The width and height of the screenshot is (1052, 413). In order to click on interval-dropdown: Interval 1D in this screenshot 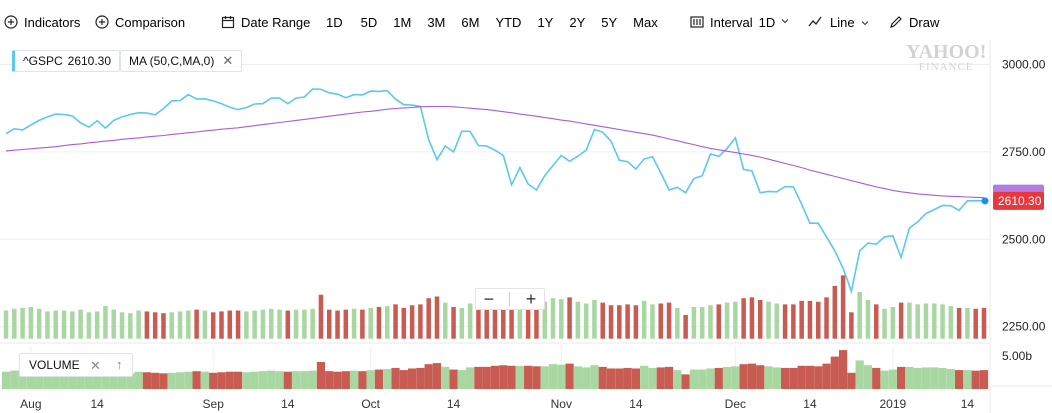, I will do `click(739, 22)`.